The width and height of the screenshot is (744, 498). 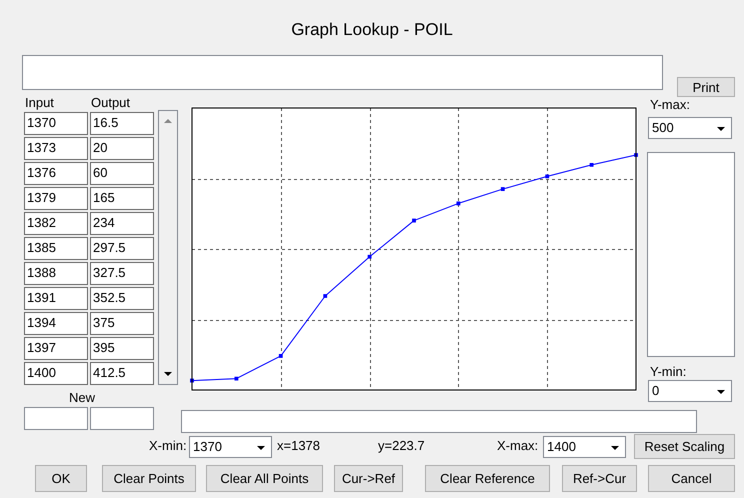 I want to click on text: 1391, so click(x=41, y=297).